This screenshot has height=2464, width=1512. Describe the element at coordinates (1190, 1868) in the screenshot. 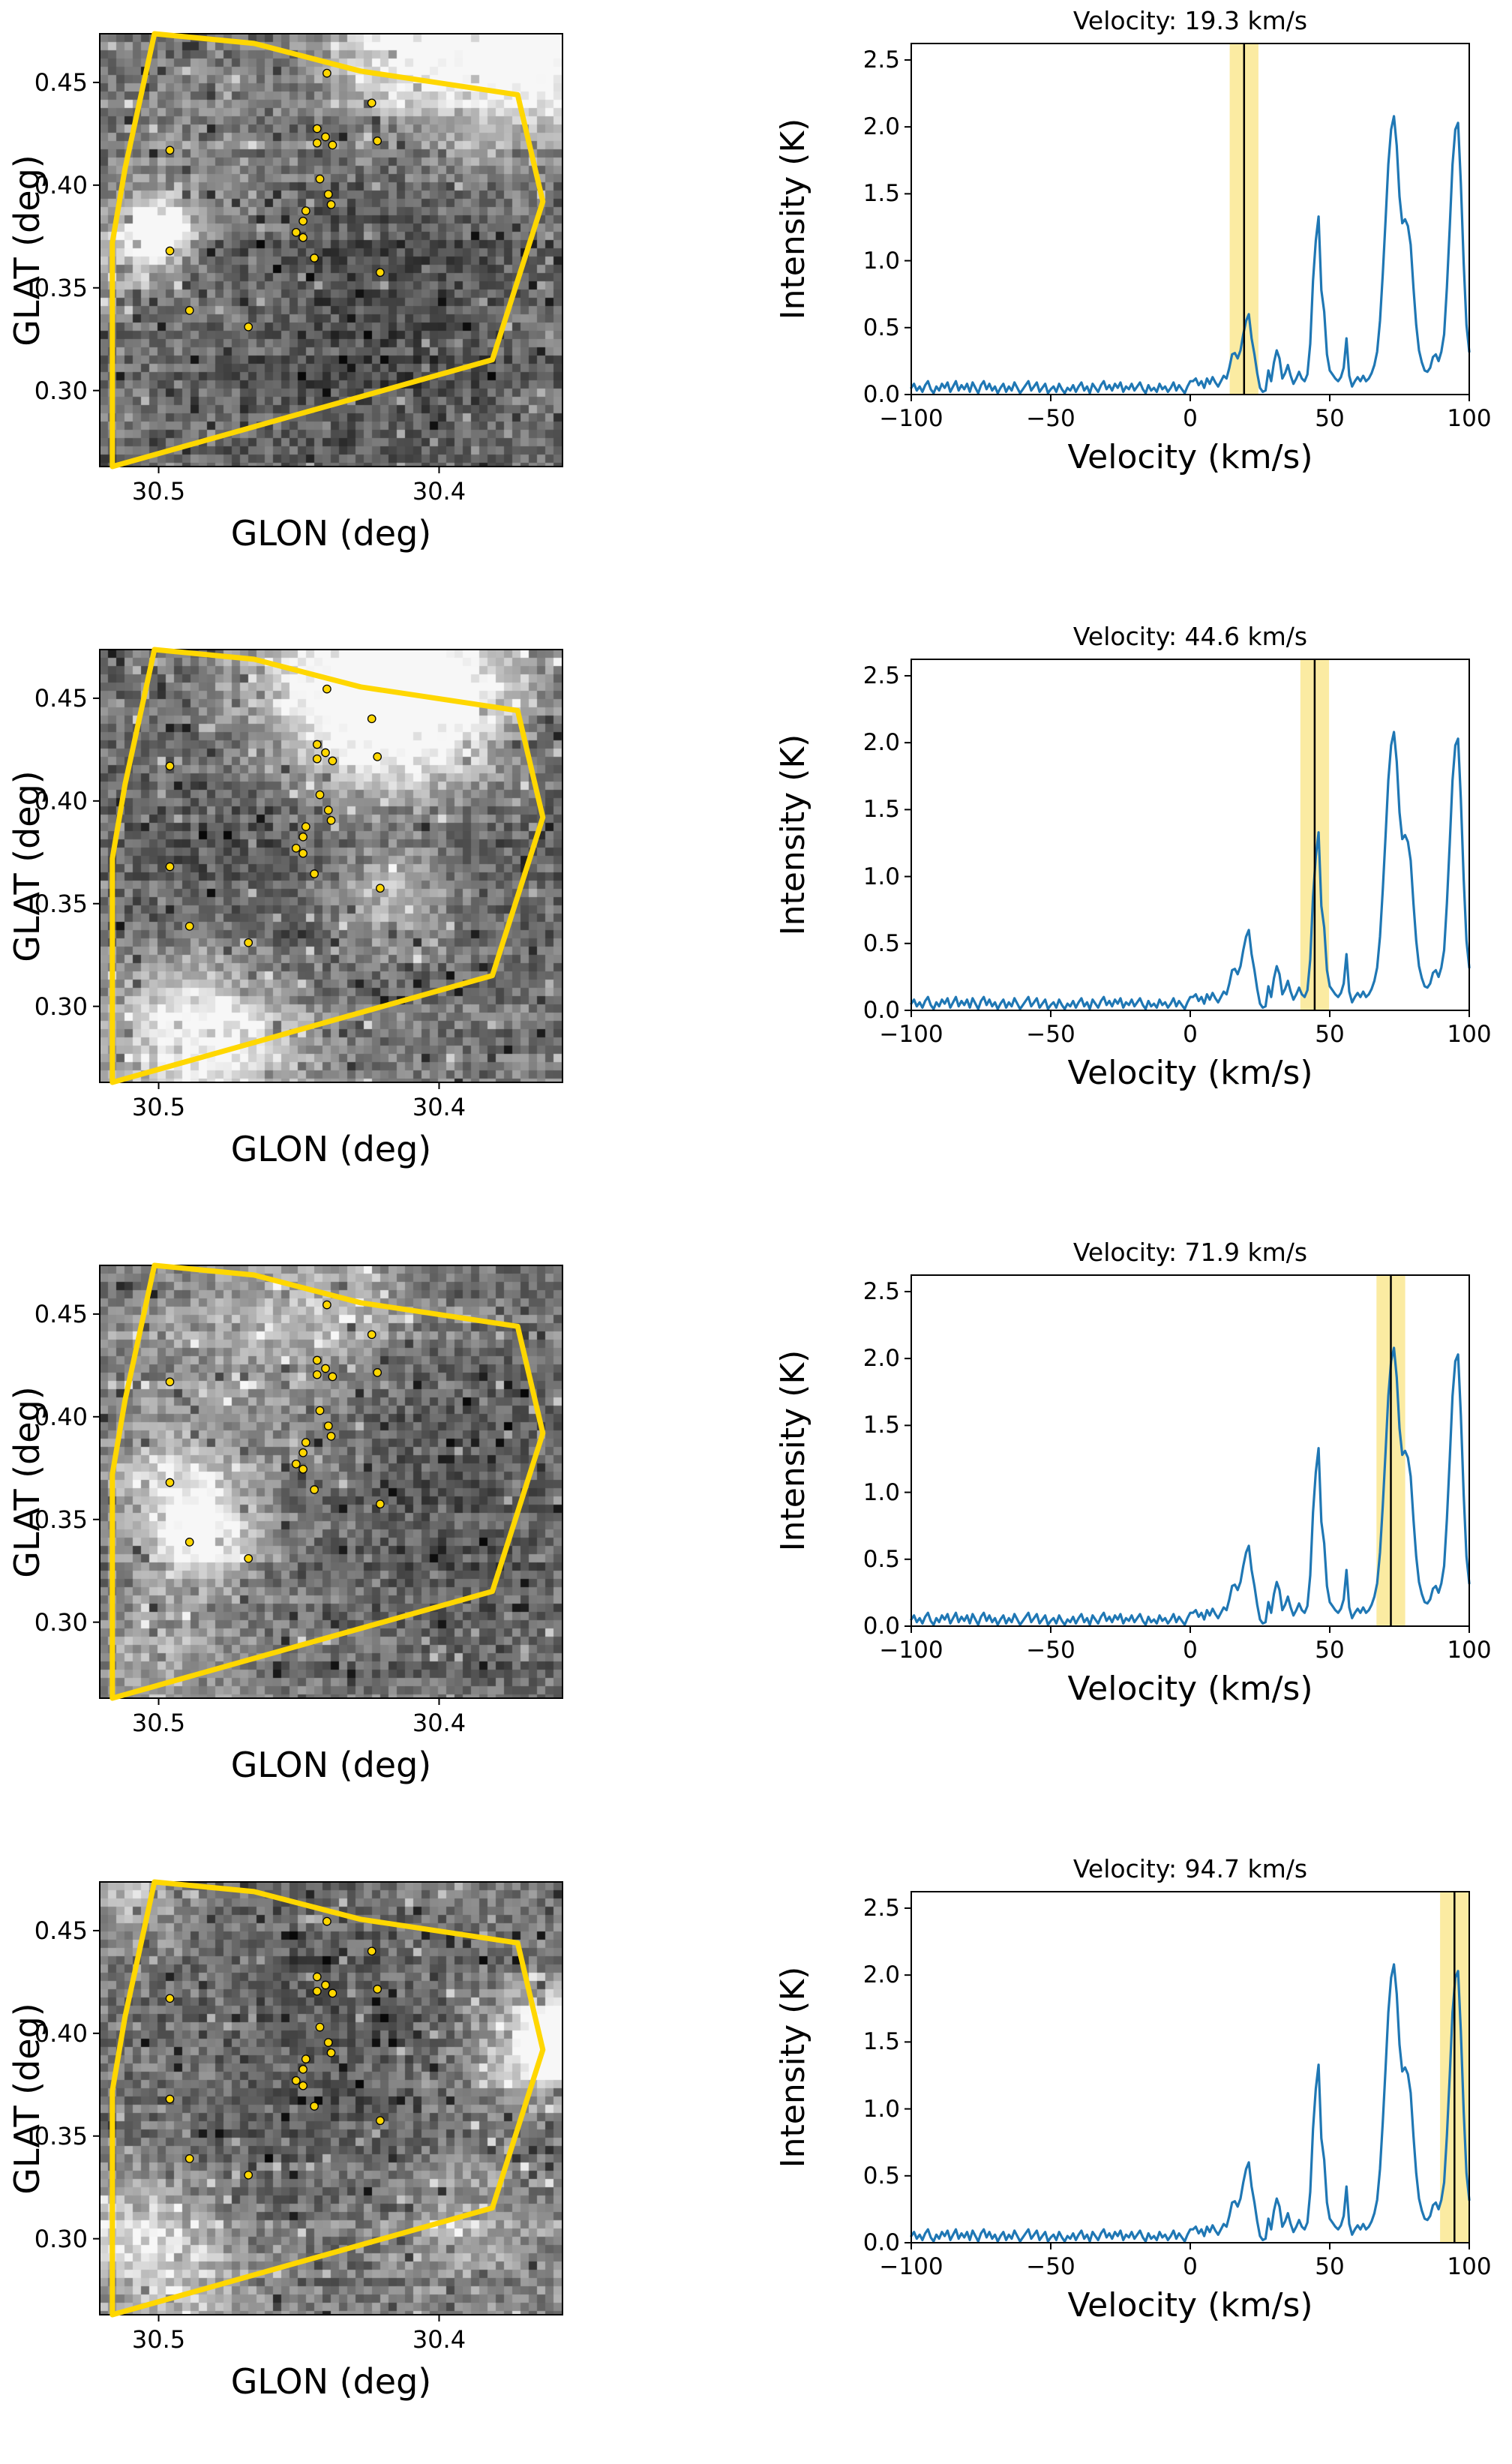

I see `spectrum-title: Velocity: 94.7 km/s` at that location.